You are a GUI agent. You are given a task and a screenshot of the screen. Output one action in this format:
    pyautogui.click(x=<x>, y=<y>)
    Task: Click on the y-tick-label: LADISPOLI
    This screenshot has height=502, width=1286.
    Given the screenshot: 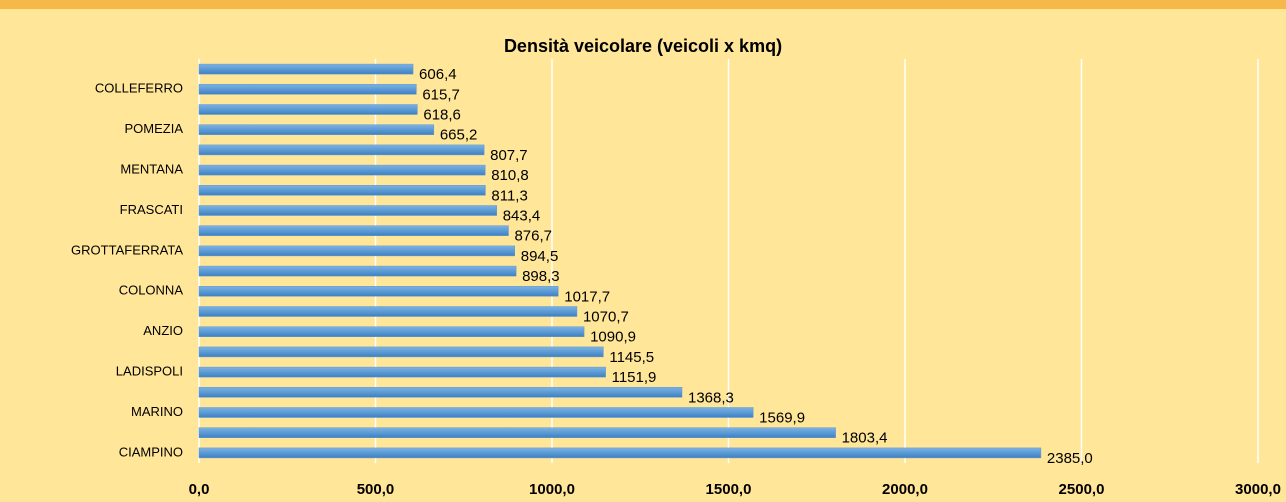 What is the action you would take?
    pyautogui.click(x=149, y=371)
    